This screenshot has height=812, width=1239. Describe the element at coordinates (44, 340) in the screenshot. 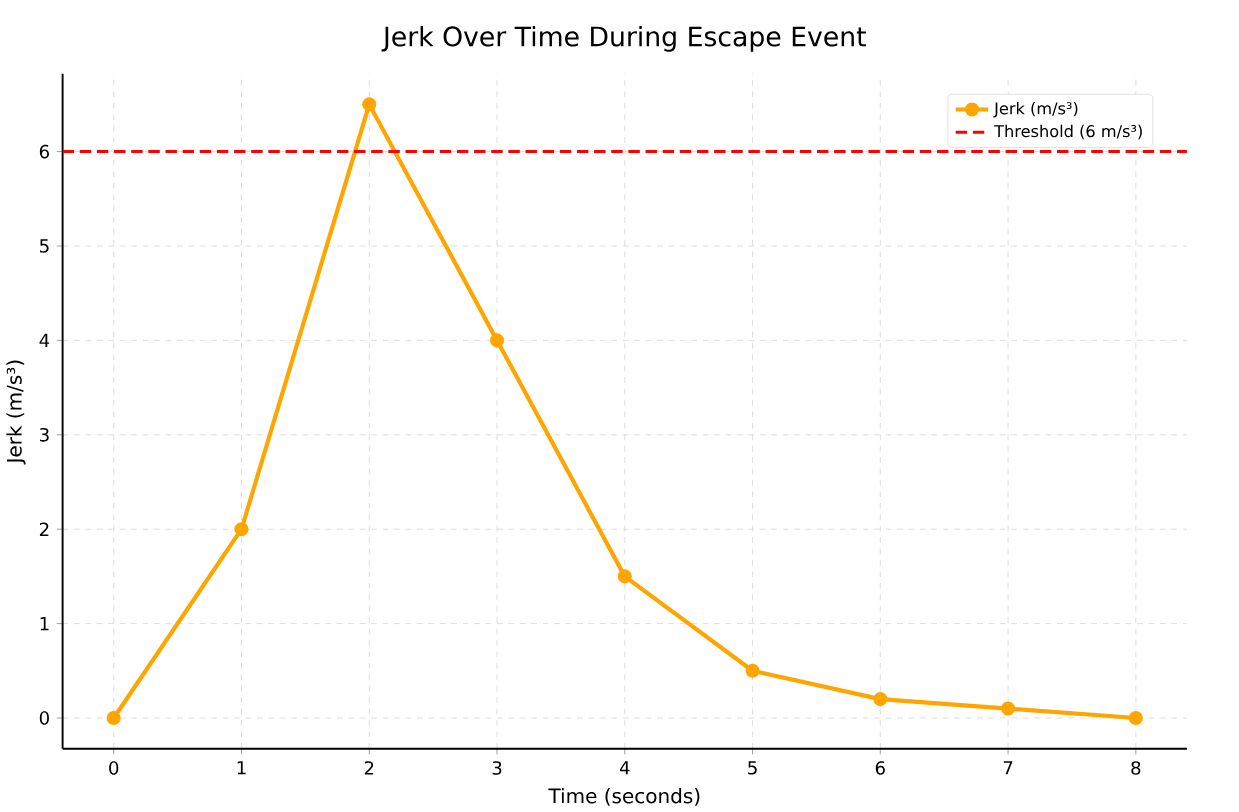

I see `y-tick-label: 4` at that location.